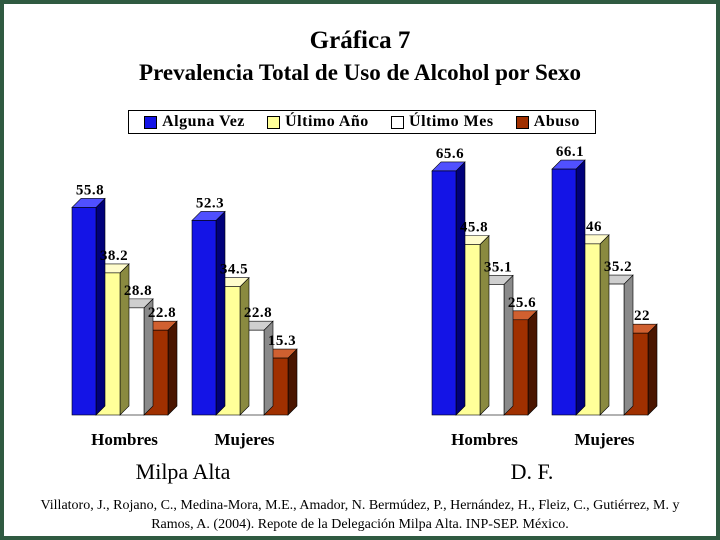  What do you see at coordinates (84, 311) in the screenshot?
I see `bar-0-0-alguna-vez` at bounding box center [84, 311].